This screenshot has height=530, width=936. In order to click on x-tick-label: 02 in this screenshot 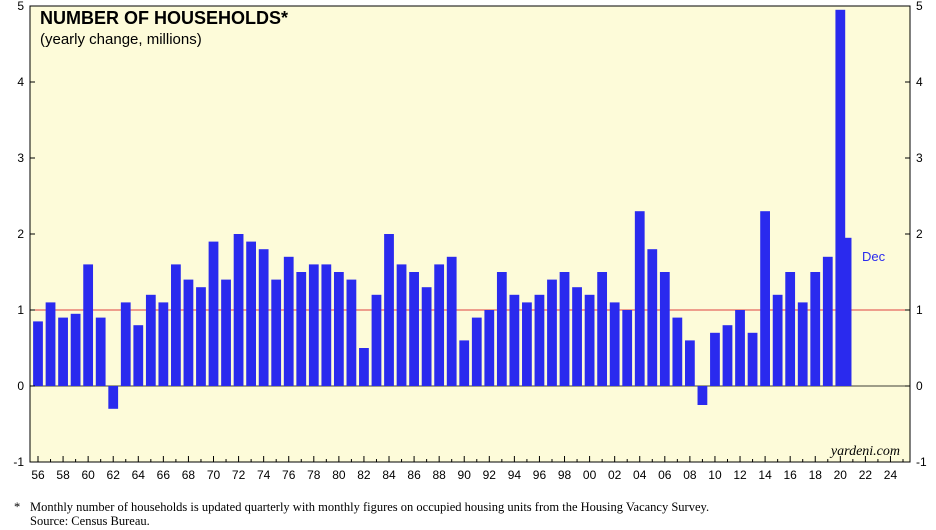, I will do `click(615, 475)`.